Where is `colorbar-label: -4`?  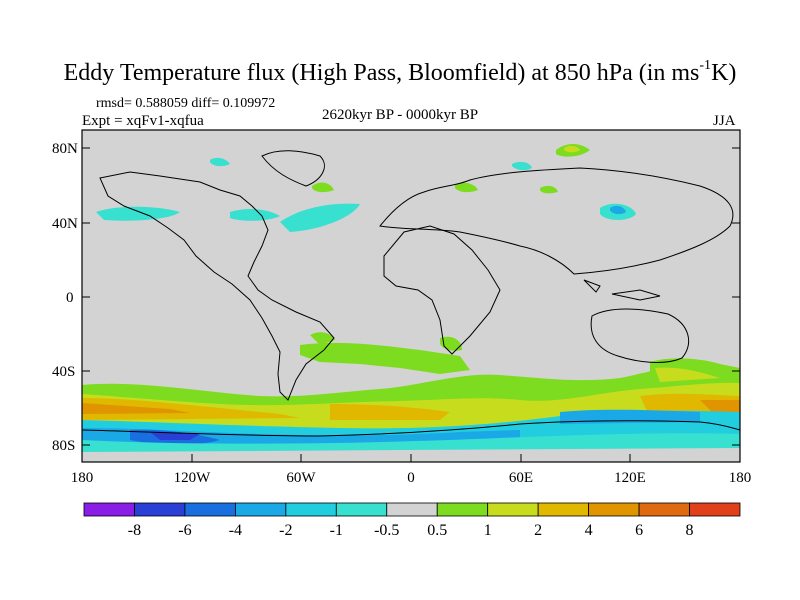
colorbar-label: -4 is located at coordinates (235, 530).